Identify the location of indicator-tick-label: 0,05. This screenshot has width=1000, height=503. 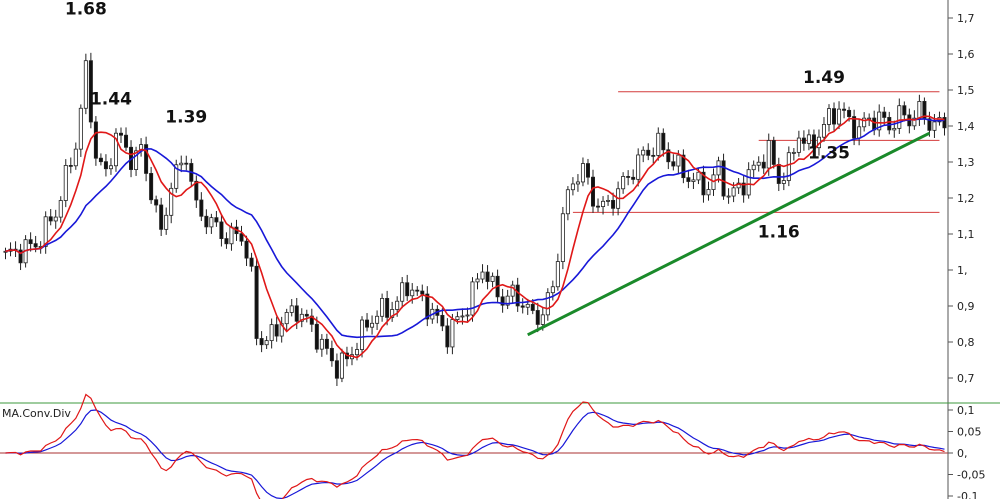
(969, 432).